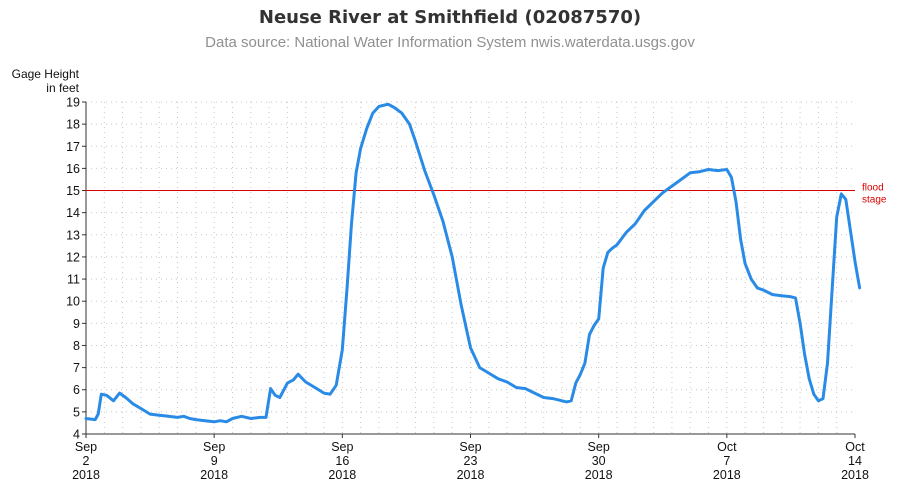 This screenshot has height=500, width=900. Describe the element at coordinates (73, 213) in the screenshot. I see `y-tick-label: 14` at that location.